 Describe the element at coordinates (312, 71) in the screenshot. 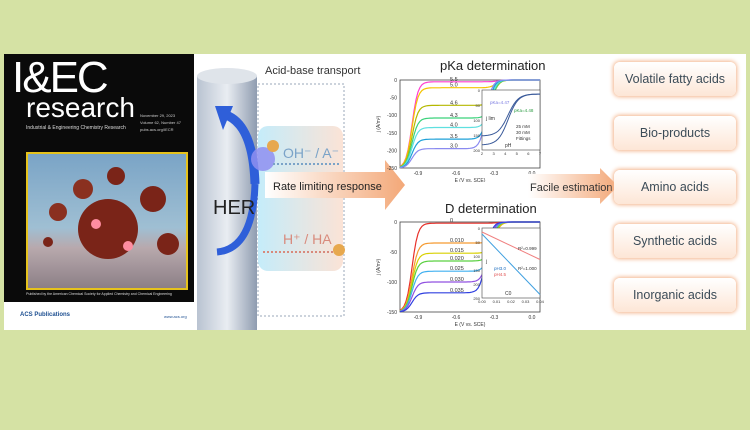

I see `transport-title: Acid-base transport` at that location.